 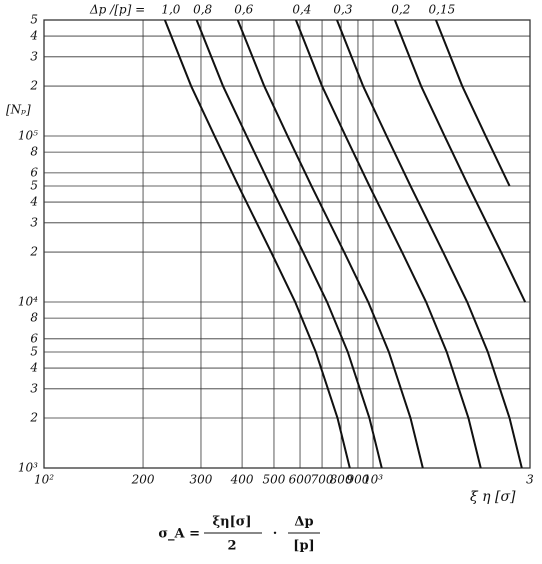 I want to click on curve-label: 1,0, so click(x=170, y=10).